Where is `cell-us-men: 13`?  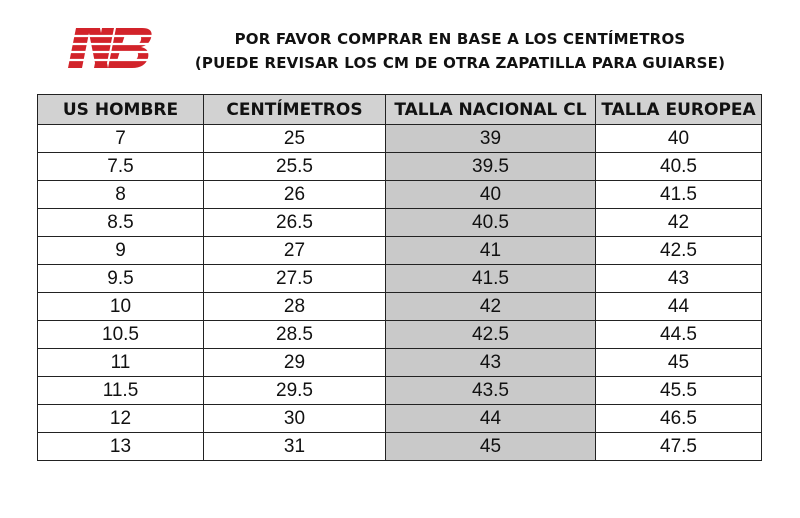 cell-us-men: 13 is located at coordinates (120, 446).